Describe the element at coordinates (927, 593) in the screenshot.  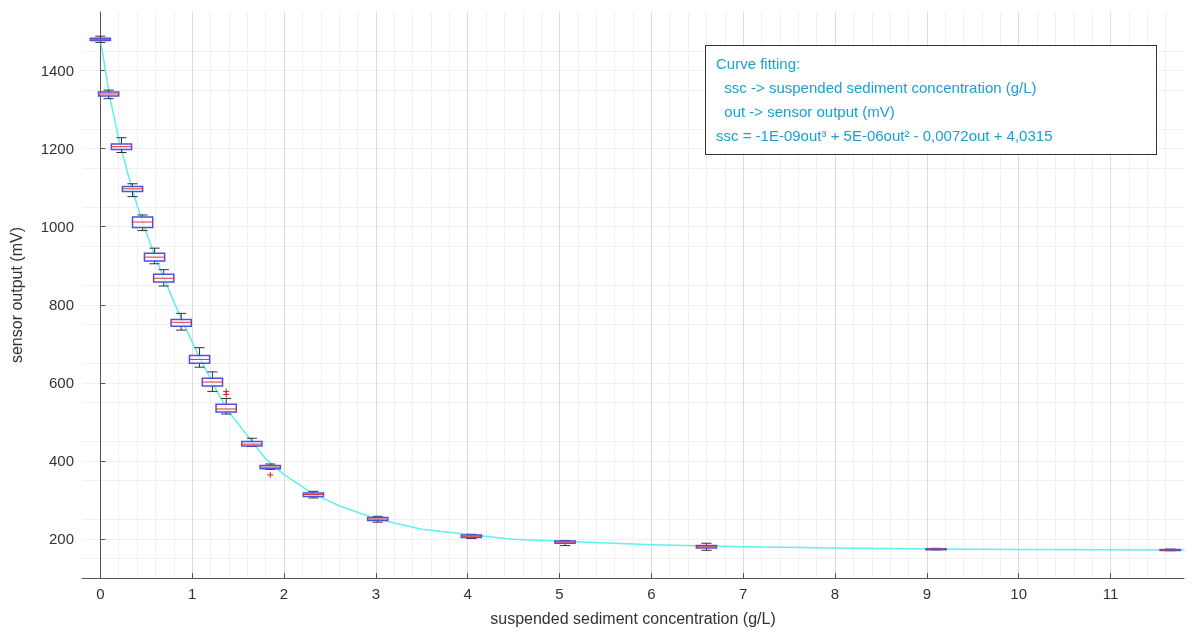
I see `x-tick-label: 9` at that location.